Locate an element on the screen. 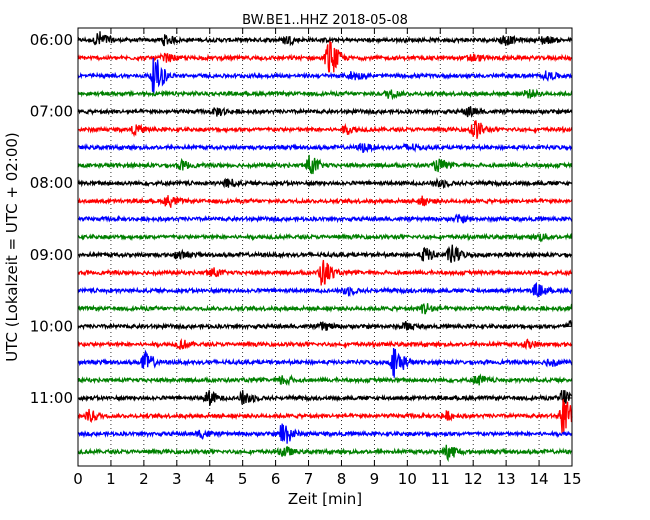  x-tick-label: 11 is located at coordinates (440, 479).